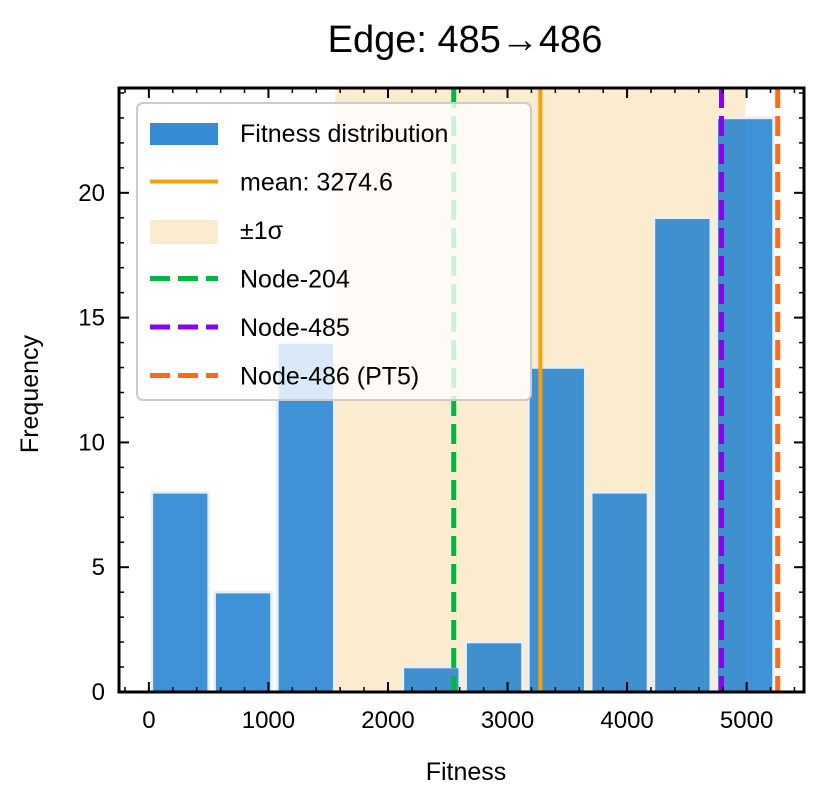  What do you see at coordinates (507, 720) in the screenshot?
I see `x-tick-label: 3000` at bounding box center [507, 720].